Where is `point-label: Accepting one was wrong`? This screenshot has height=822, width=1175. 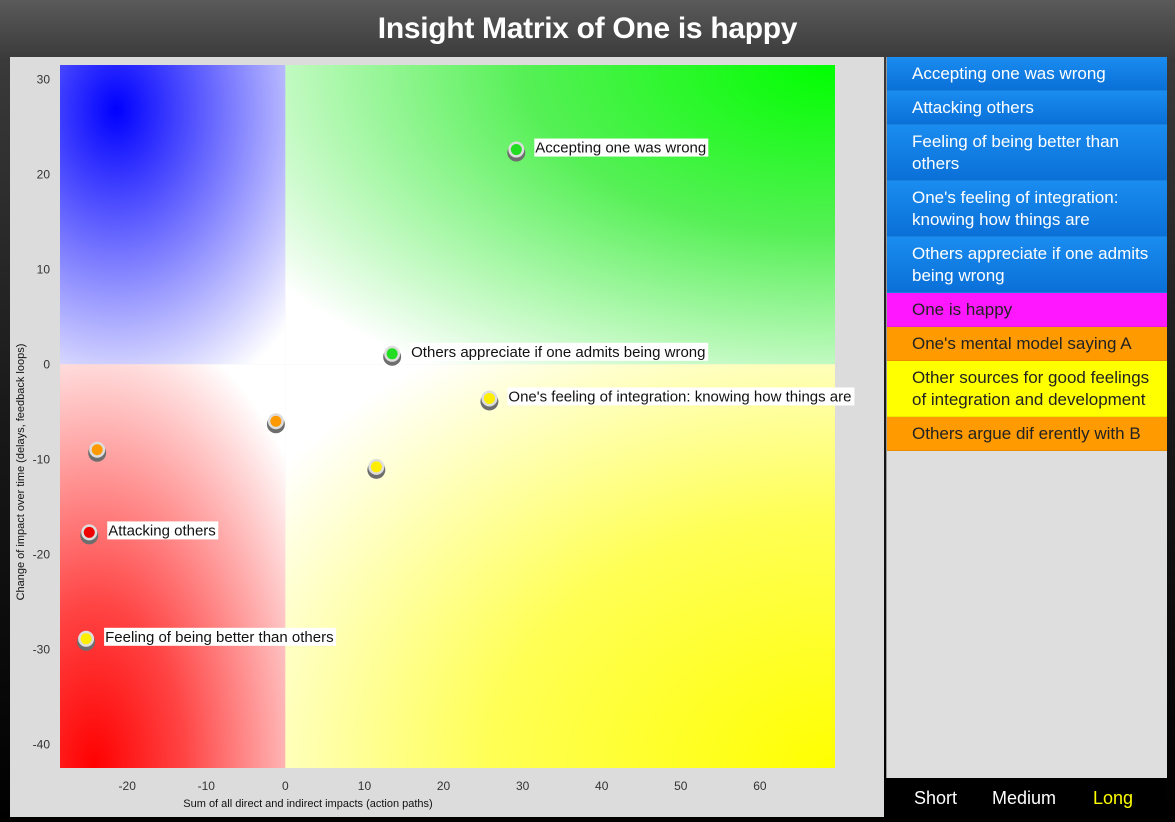 point-label: Accepting one was wrong is located at coordinates (620, 148).